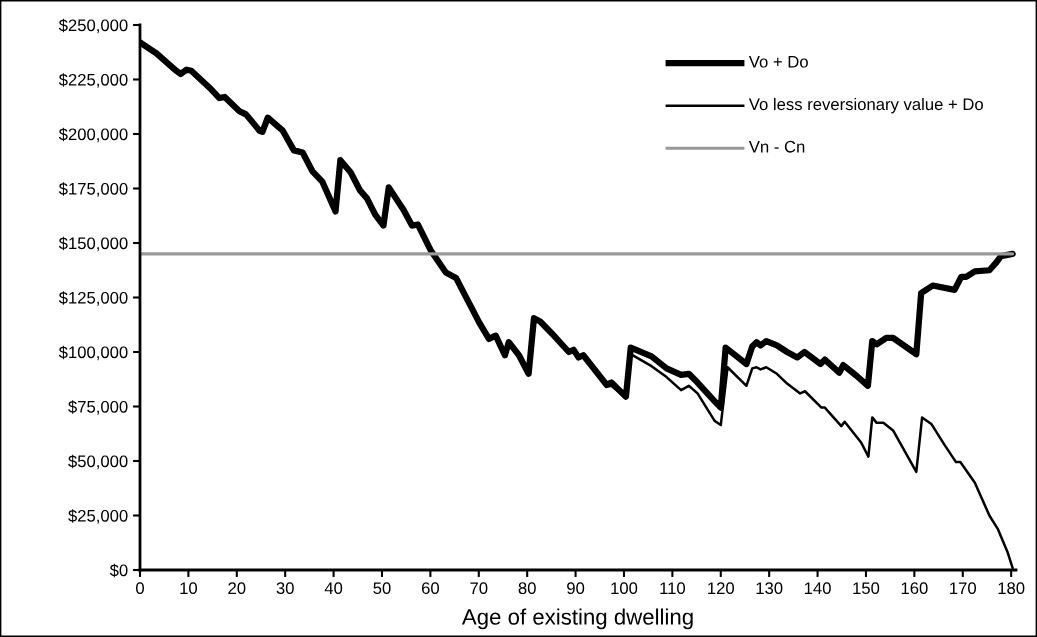 The image size is (1037, 637). What do you see at coordinates (1011, 588) in the screenshot?
I see `x-tick-label: 180` at bounding box center [1011, 588].